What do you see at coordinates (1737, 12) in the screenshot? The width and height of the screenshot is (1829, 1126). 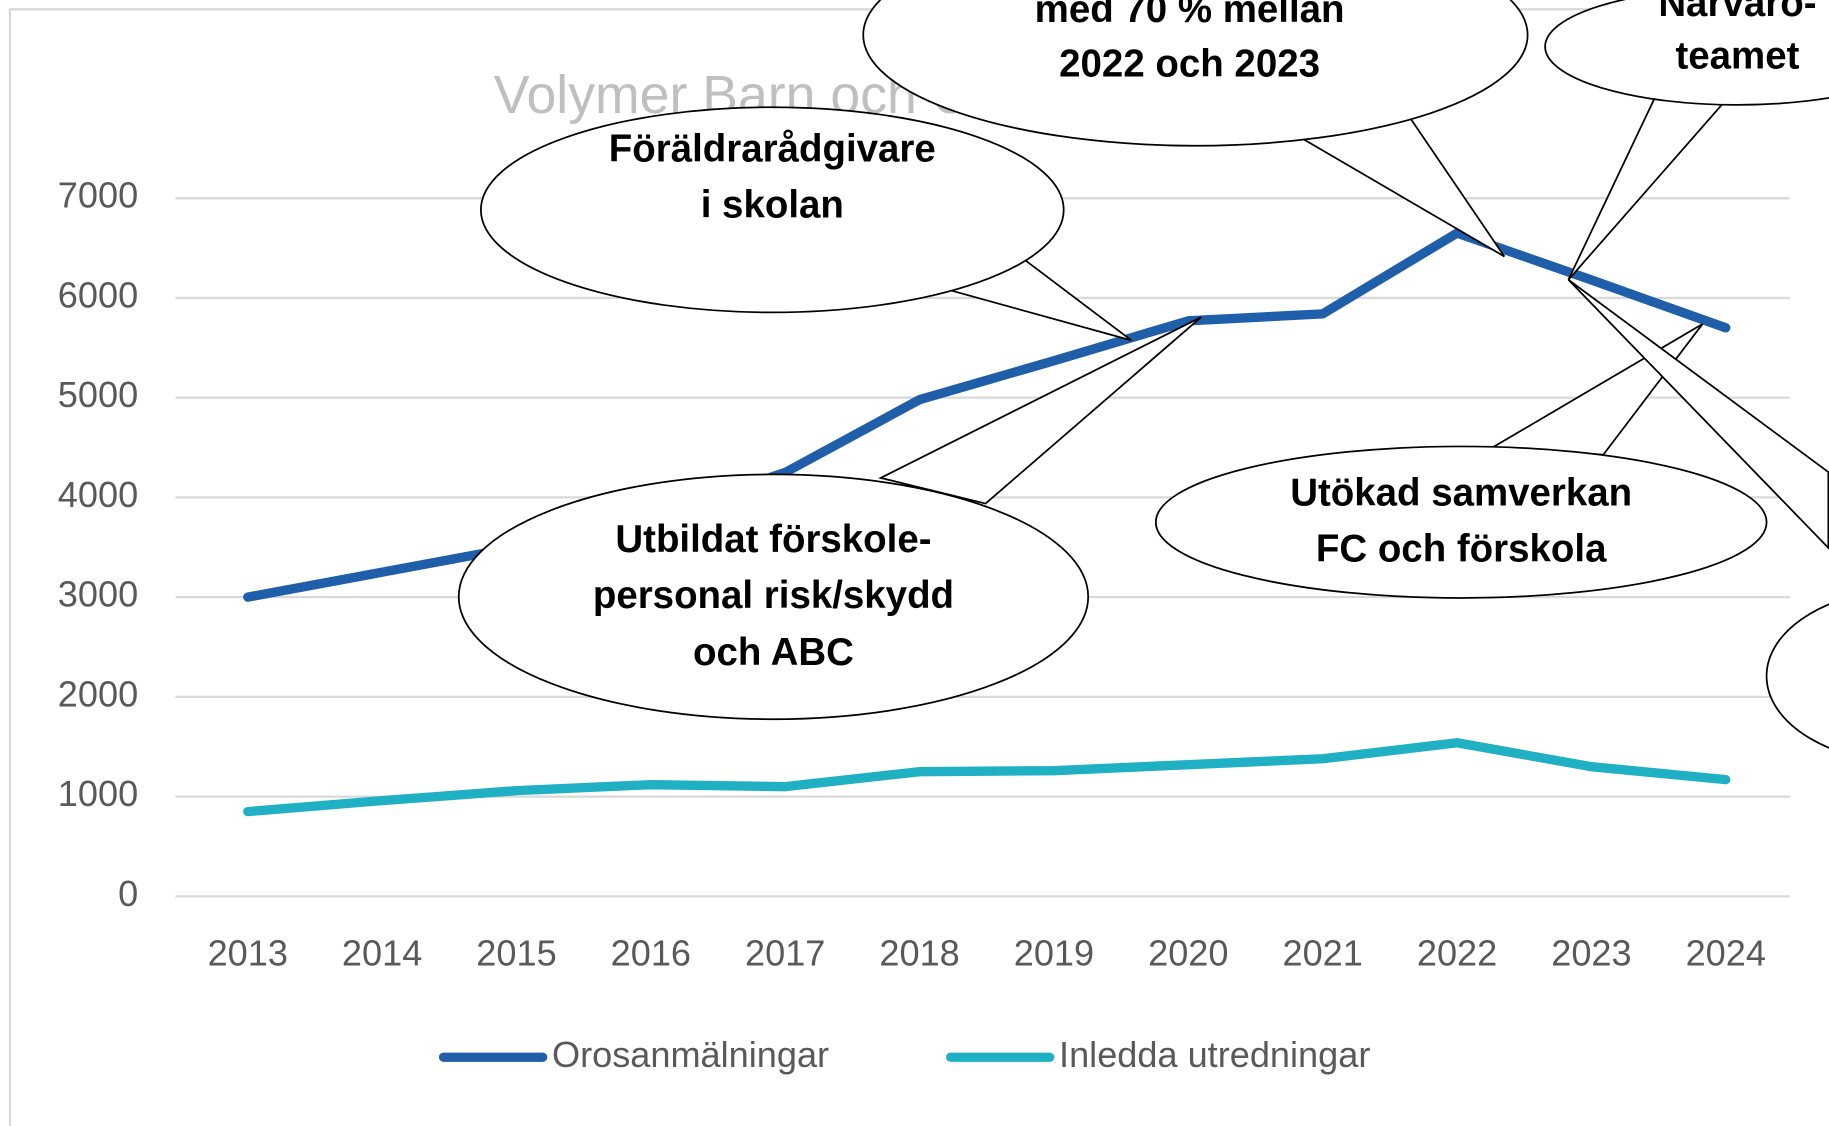 I see `callout-text: Närvaro-` at bounding box center [1737, 12].